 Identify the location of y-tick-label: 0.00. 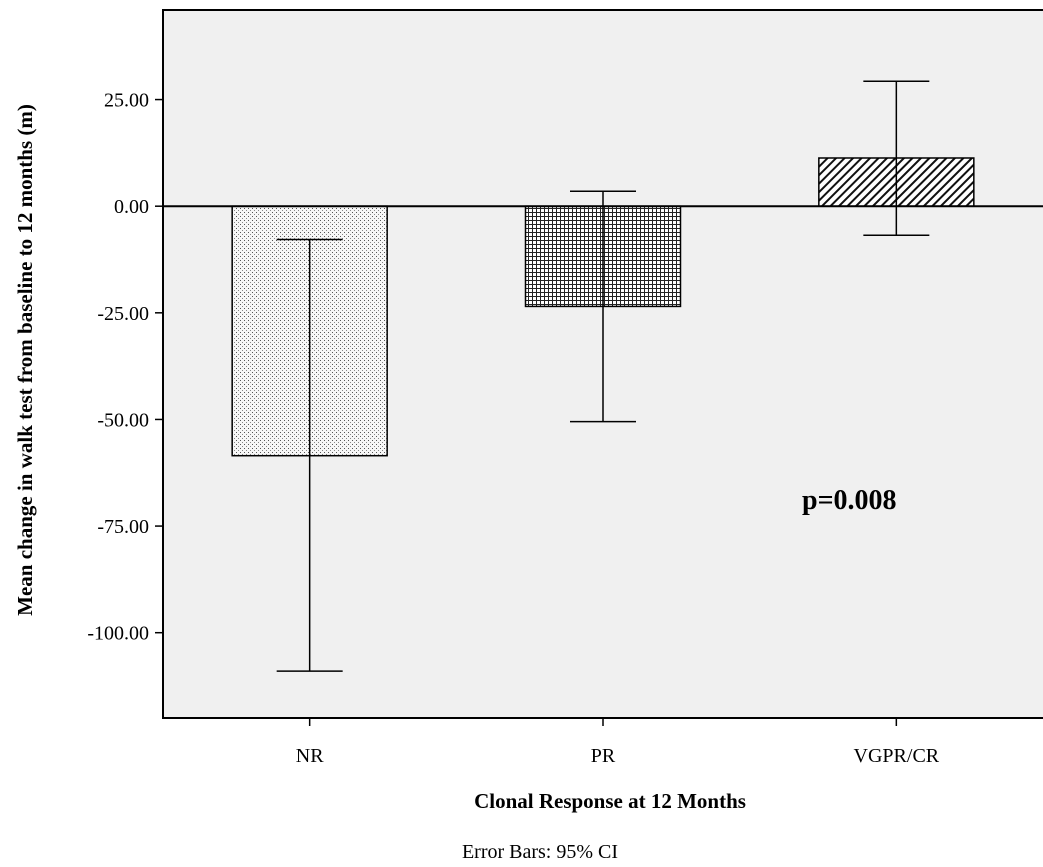
(131, 207).